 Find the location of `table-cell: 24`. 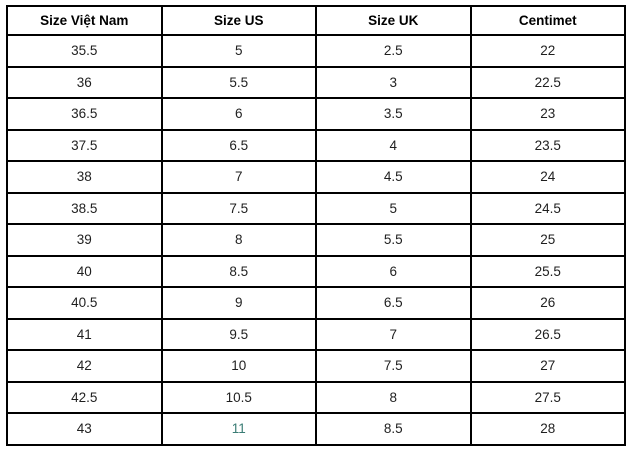

table-cell: 24 is located at coordinates (547, 177).